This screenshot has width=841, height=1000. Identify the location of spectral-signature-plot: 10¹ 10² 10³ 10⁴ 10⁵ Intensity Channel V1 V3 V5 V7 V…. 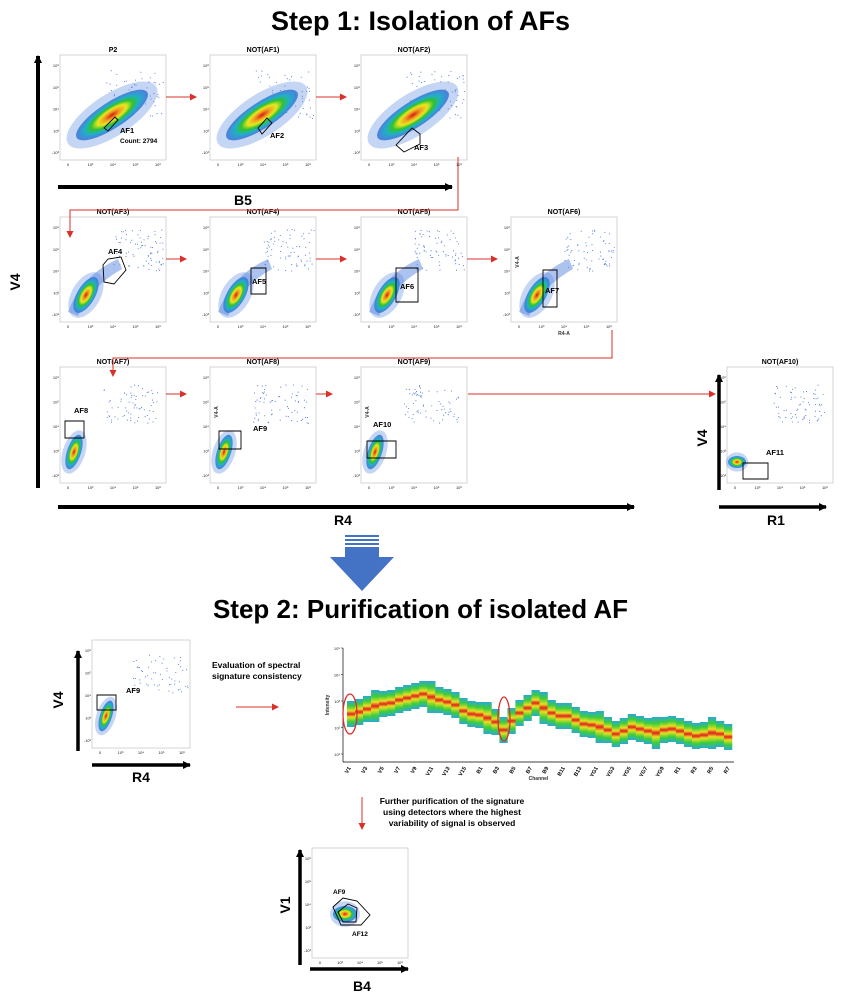
(529, 714).